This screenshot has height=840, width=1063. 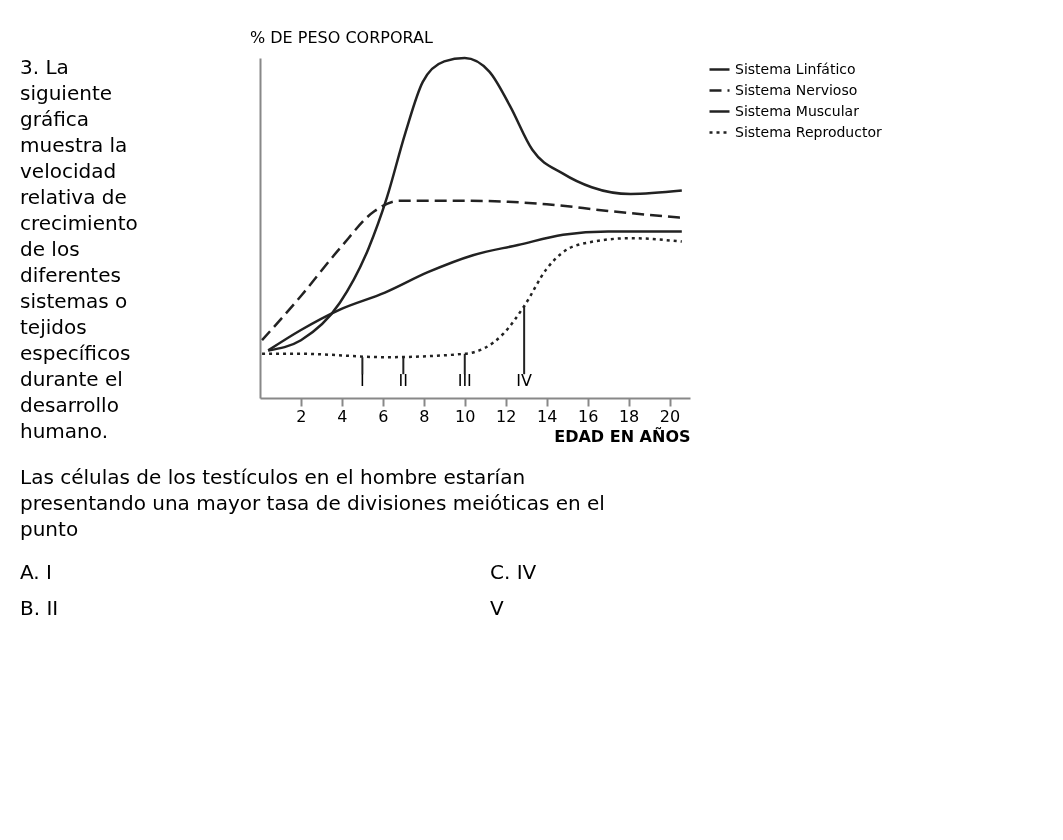 I want to click on annotation: III, so click(x=464, y=380).